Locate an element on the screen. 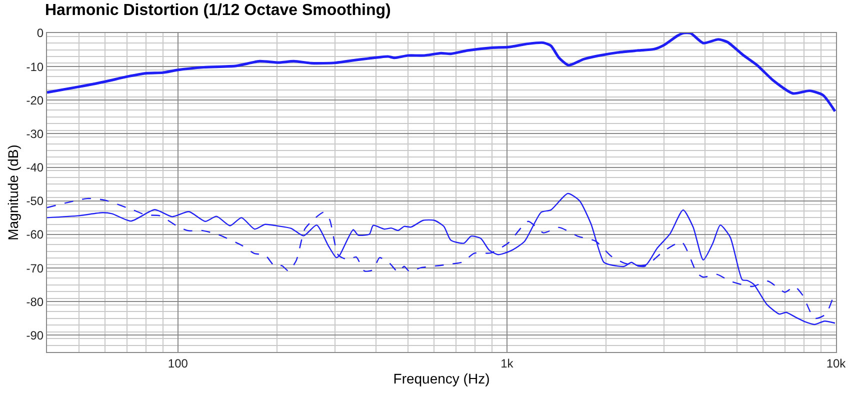  y-tick-label: -20 is located at coordinates (35, 100).